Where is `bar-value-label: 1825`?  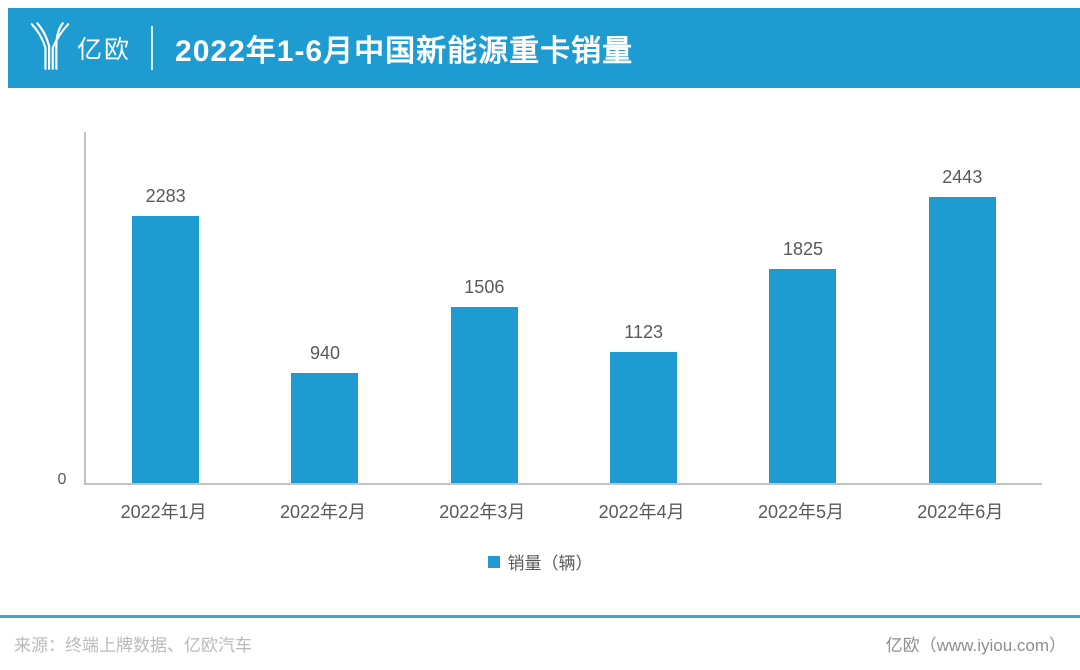 bar-value-label: 1825 is located at coordinates (802, 249).